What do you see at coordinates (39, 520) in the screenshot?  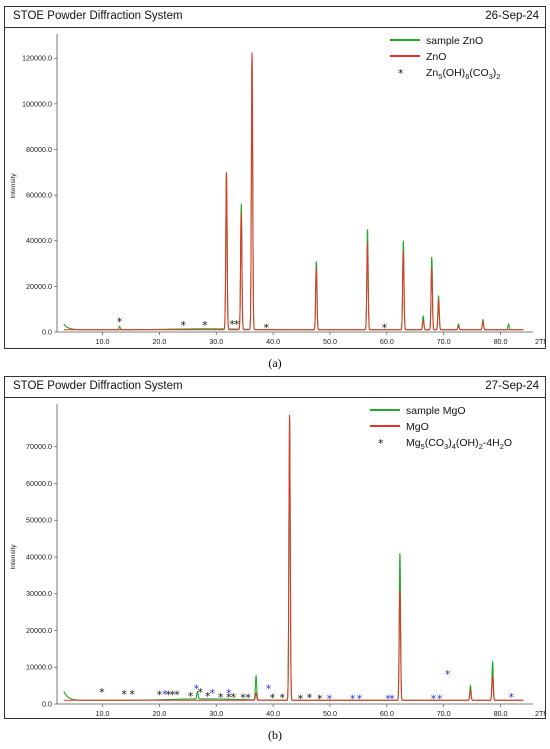 I see `y-tick-label: 50000.0` at bounding box center [39, 520].